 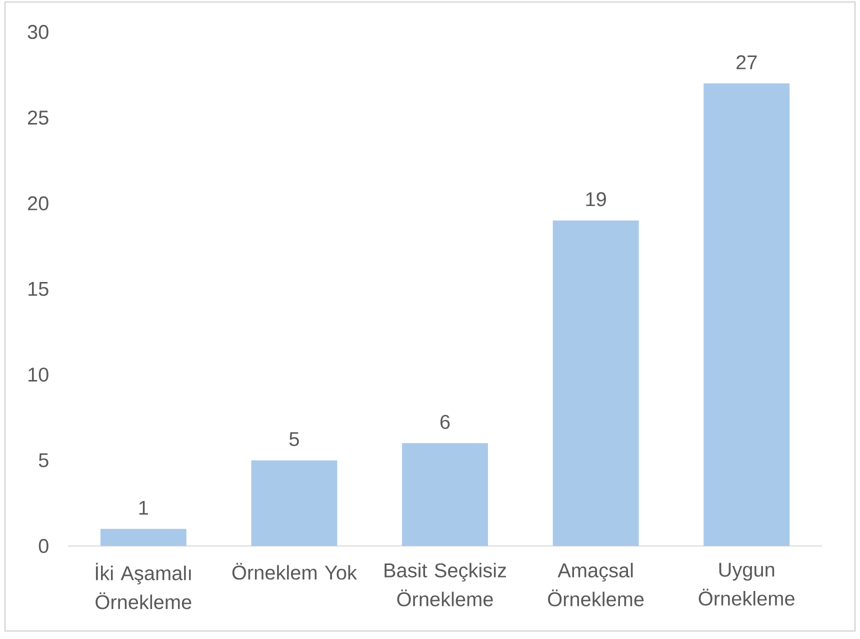 What do you see at coordinates (445, 584) in the screenshot?
I see `x-tick-label: Basit Seçkisiz Örnekleme` at bounding box center [445, 584].